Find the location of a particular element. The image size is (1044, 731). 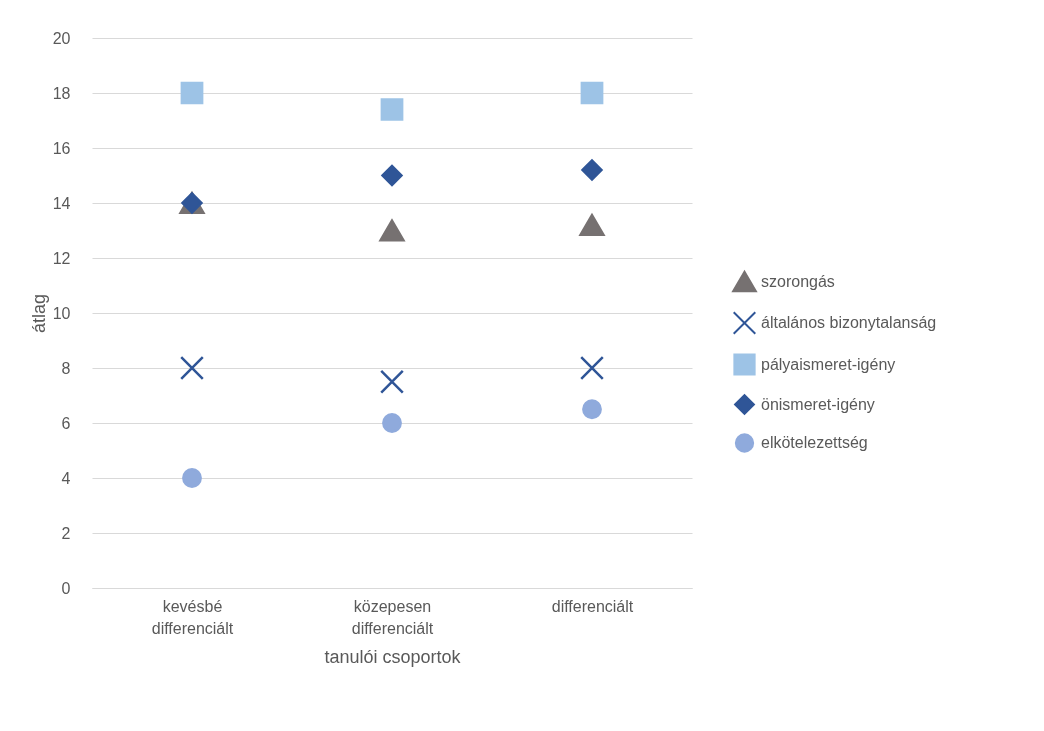

y-axis-title: átlag is located at coordinates (38, 313).